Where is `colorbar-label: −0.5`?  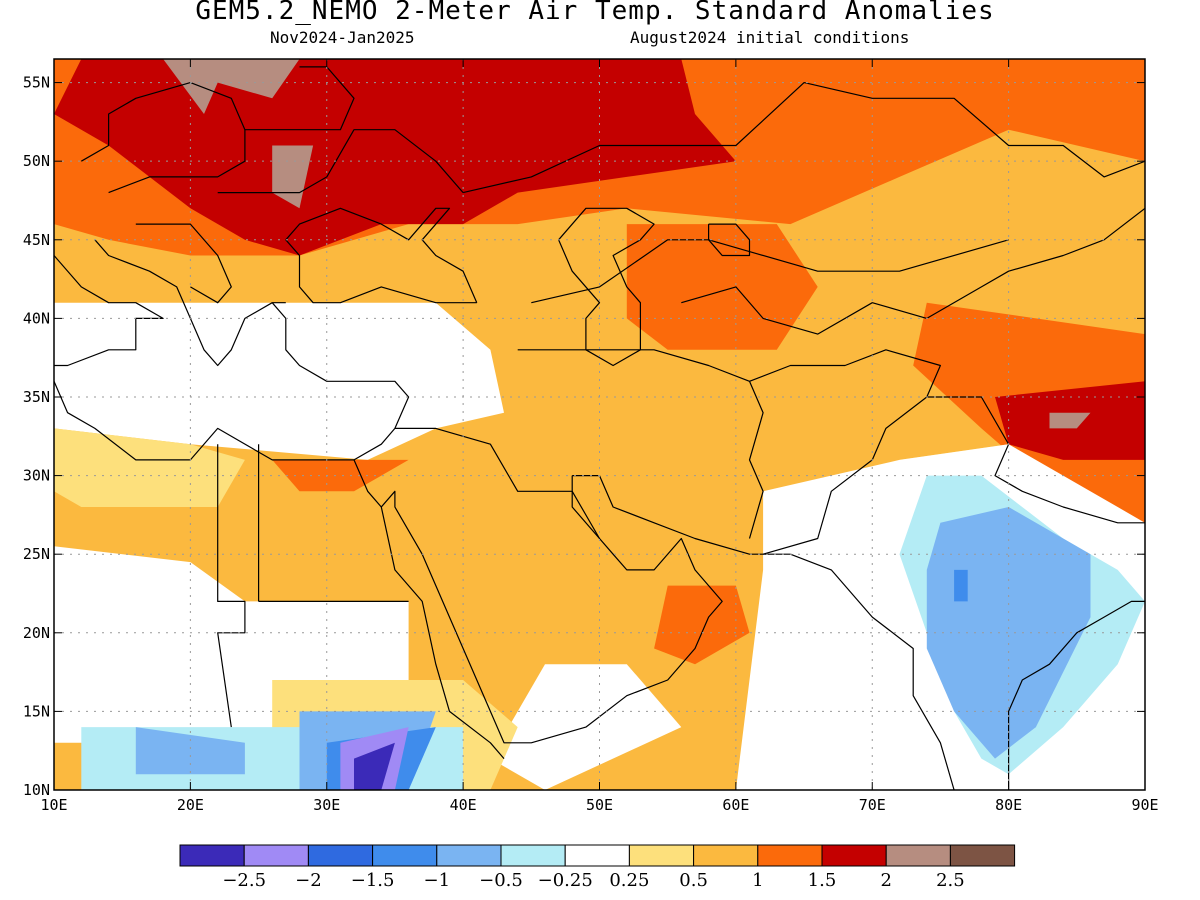
colorbar-label: −0.5 is located at coordinates (501, 880).